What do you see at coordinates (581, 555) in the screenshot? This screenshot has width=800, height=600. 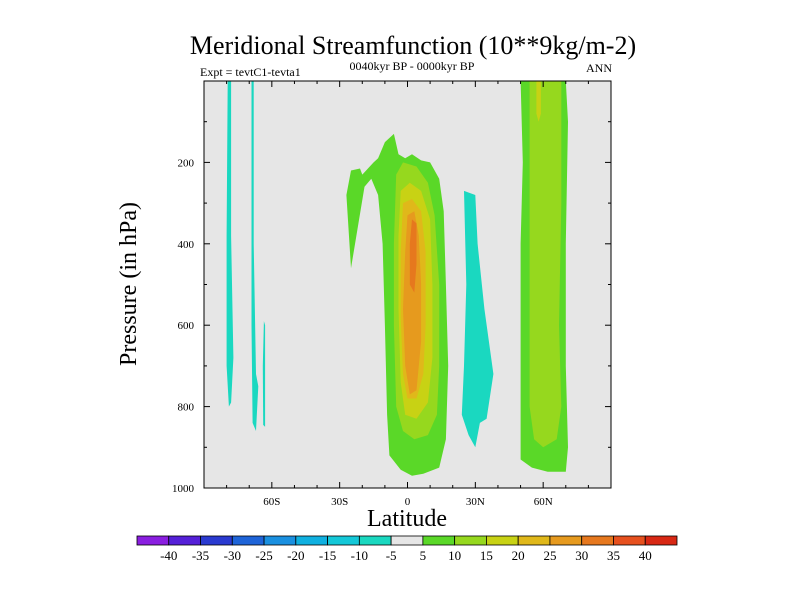 I see `colorbar-label: 30` at bounding box center [581, 555].